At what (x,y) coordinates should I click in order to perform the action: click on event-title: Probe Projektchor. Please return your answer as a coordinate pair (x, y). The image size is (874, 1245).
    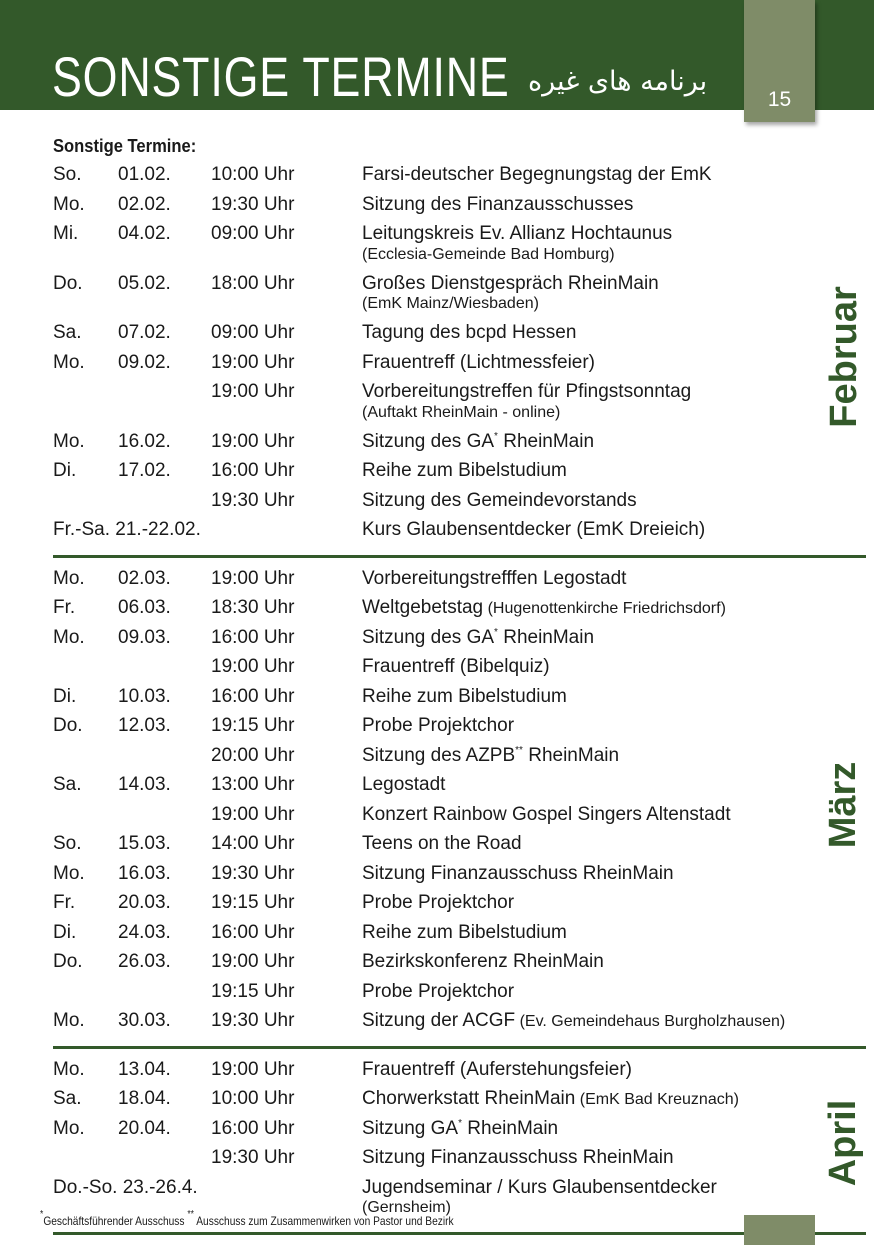
    Looking at the image, I should click on (438, 902).